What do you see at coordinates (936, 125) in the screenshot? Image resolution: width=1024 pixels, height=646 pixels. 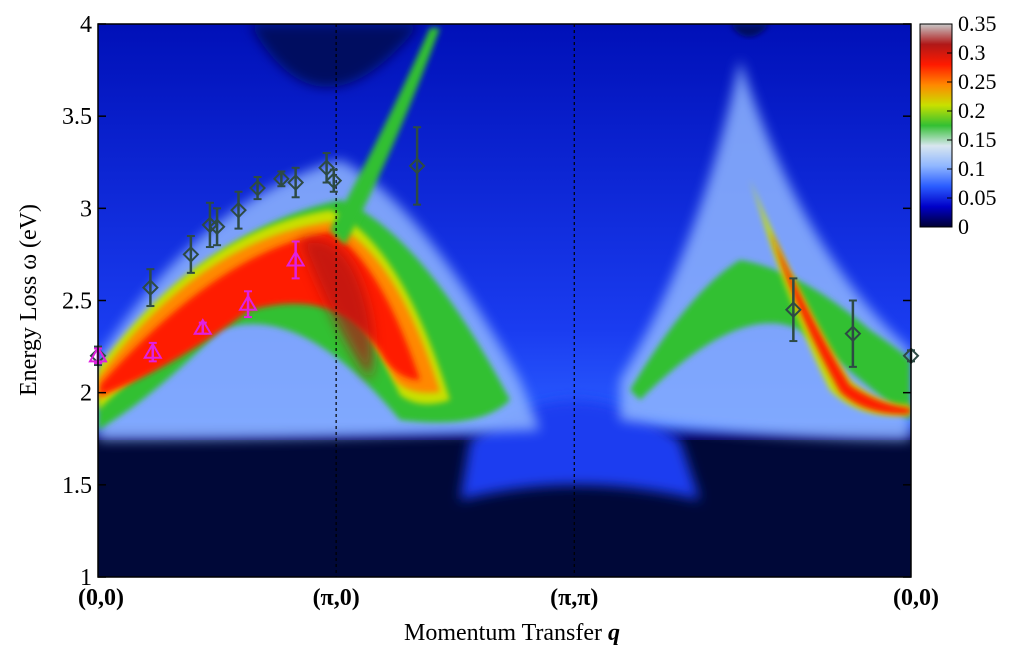 I see `colorbar-gradient` at bounding box center [936, 125].